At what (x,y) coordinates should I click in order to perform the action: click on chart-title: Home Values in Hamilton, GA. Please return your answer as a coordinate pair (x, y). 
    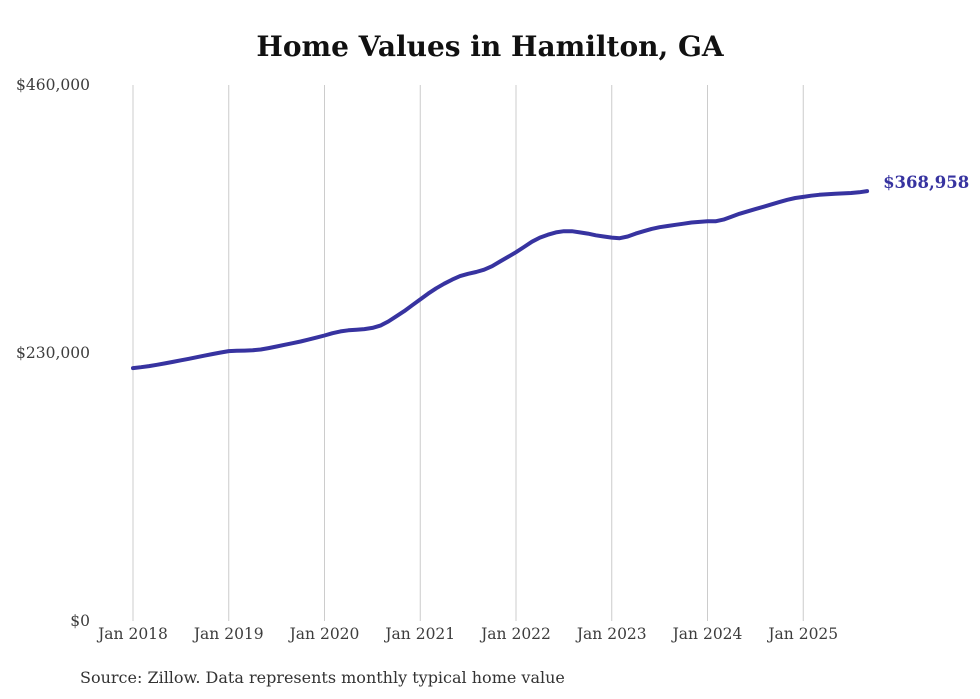
    Looking at the image, I should click on (490, 46).